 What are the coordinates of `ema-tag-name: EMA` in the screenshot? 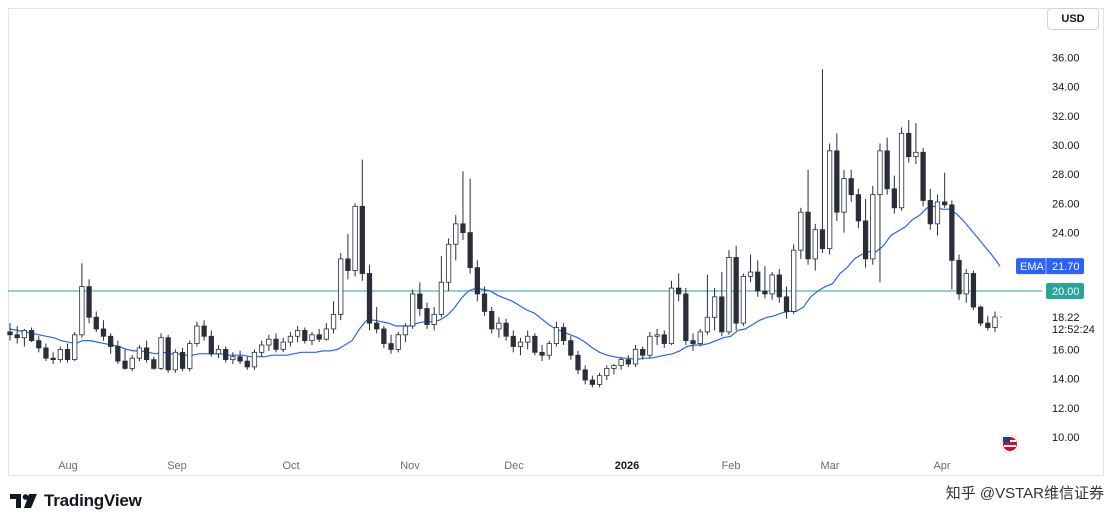 It's located at (1032, 267).